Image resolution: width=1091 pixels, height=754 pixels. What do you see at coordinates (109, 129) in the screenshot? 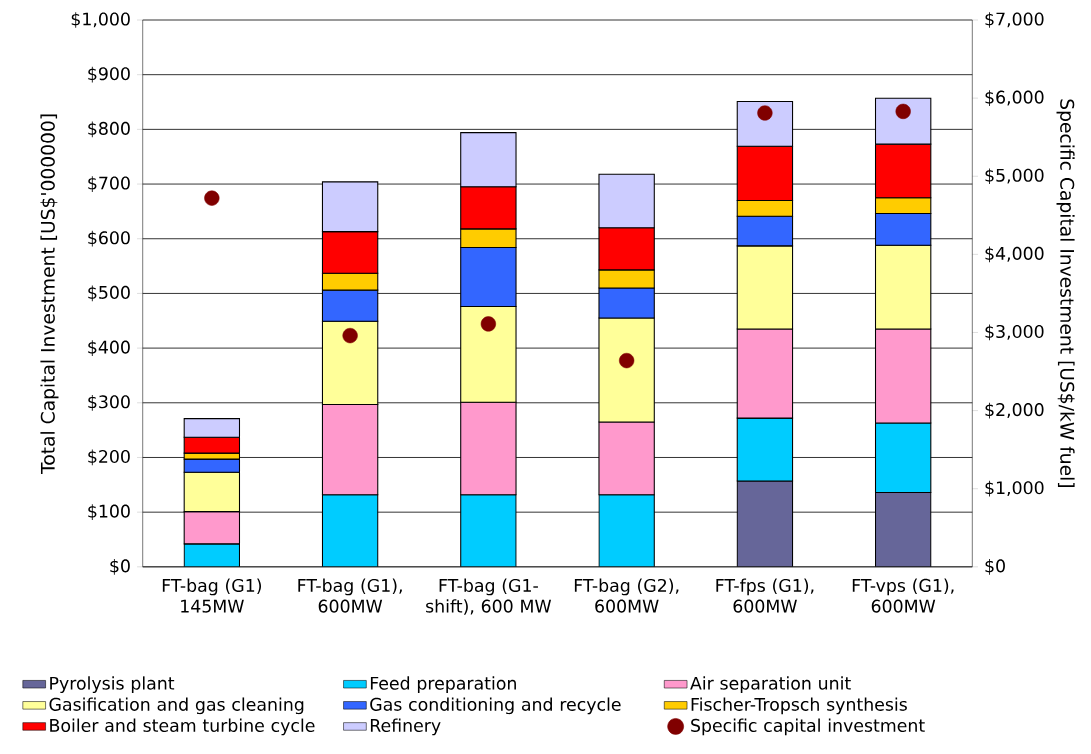
I see `y-tick-label: $800` at bounding box center [109, 129].